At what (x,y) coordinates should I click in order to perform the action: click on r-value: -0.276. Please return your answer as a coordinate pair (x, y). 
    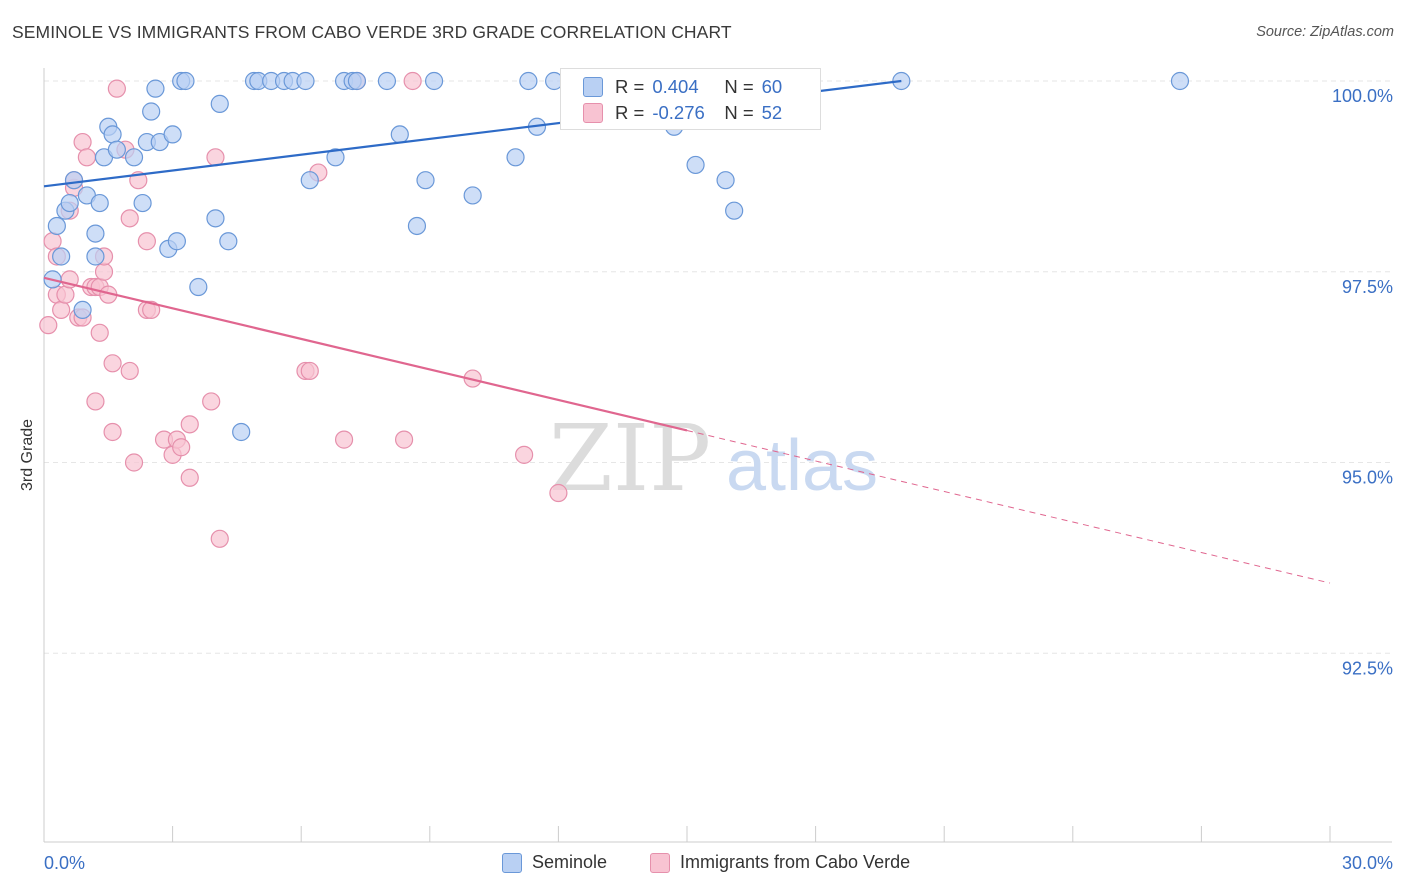
    Looking at the image, I should click on (678, 112).